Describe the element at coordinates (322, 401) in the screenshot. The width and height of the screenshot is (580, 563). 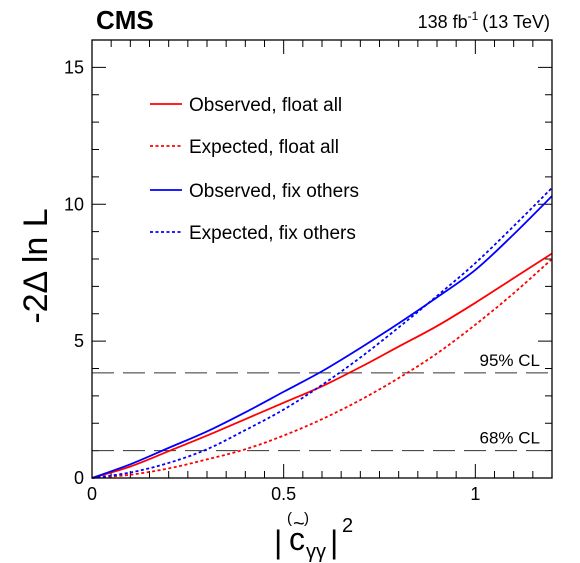
I see `confidence-level-lines: 95% CL 68% CL` at that location.